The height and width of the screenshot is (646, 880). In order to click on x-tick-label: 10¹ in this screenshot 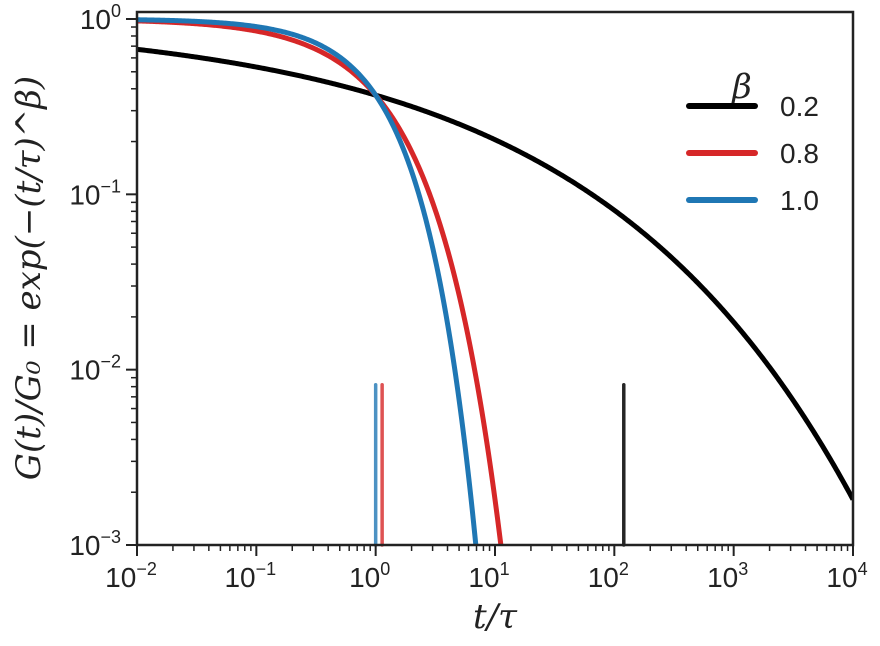, I will do `click(488, 576)`.